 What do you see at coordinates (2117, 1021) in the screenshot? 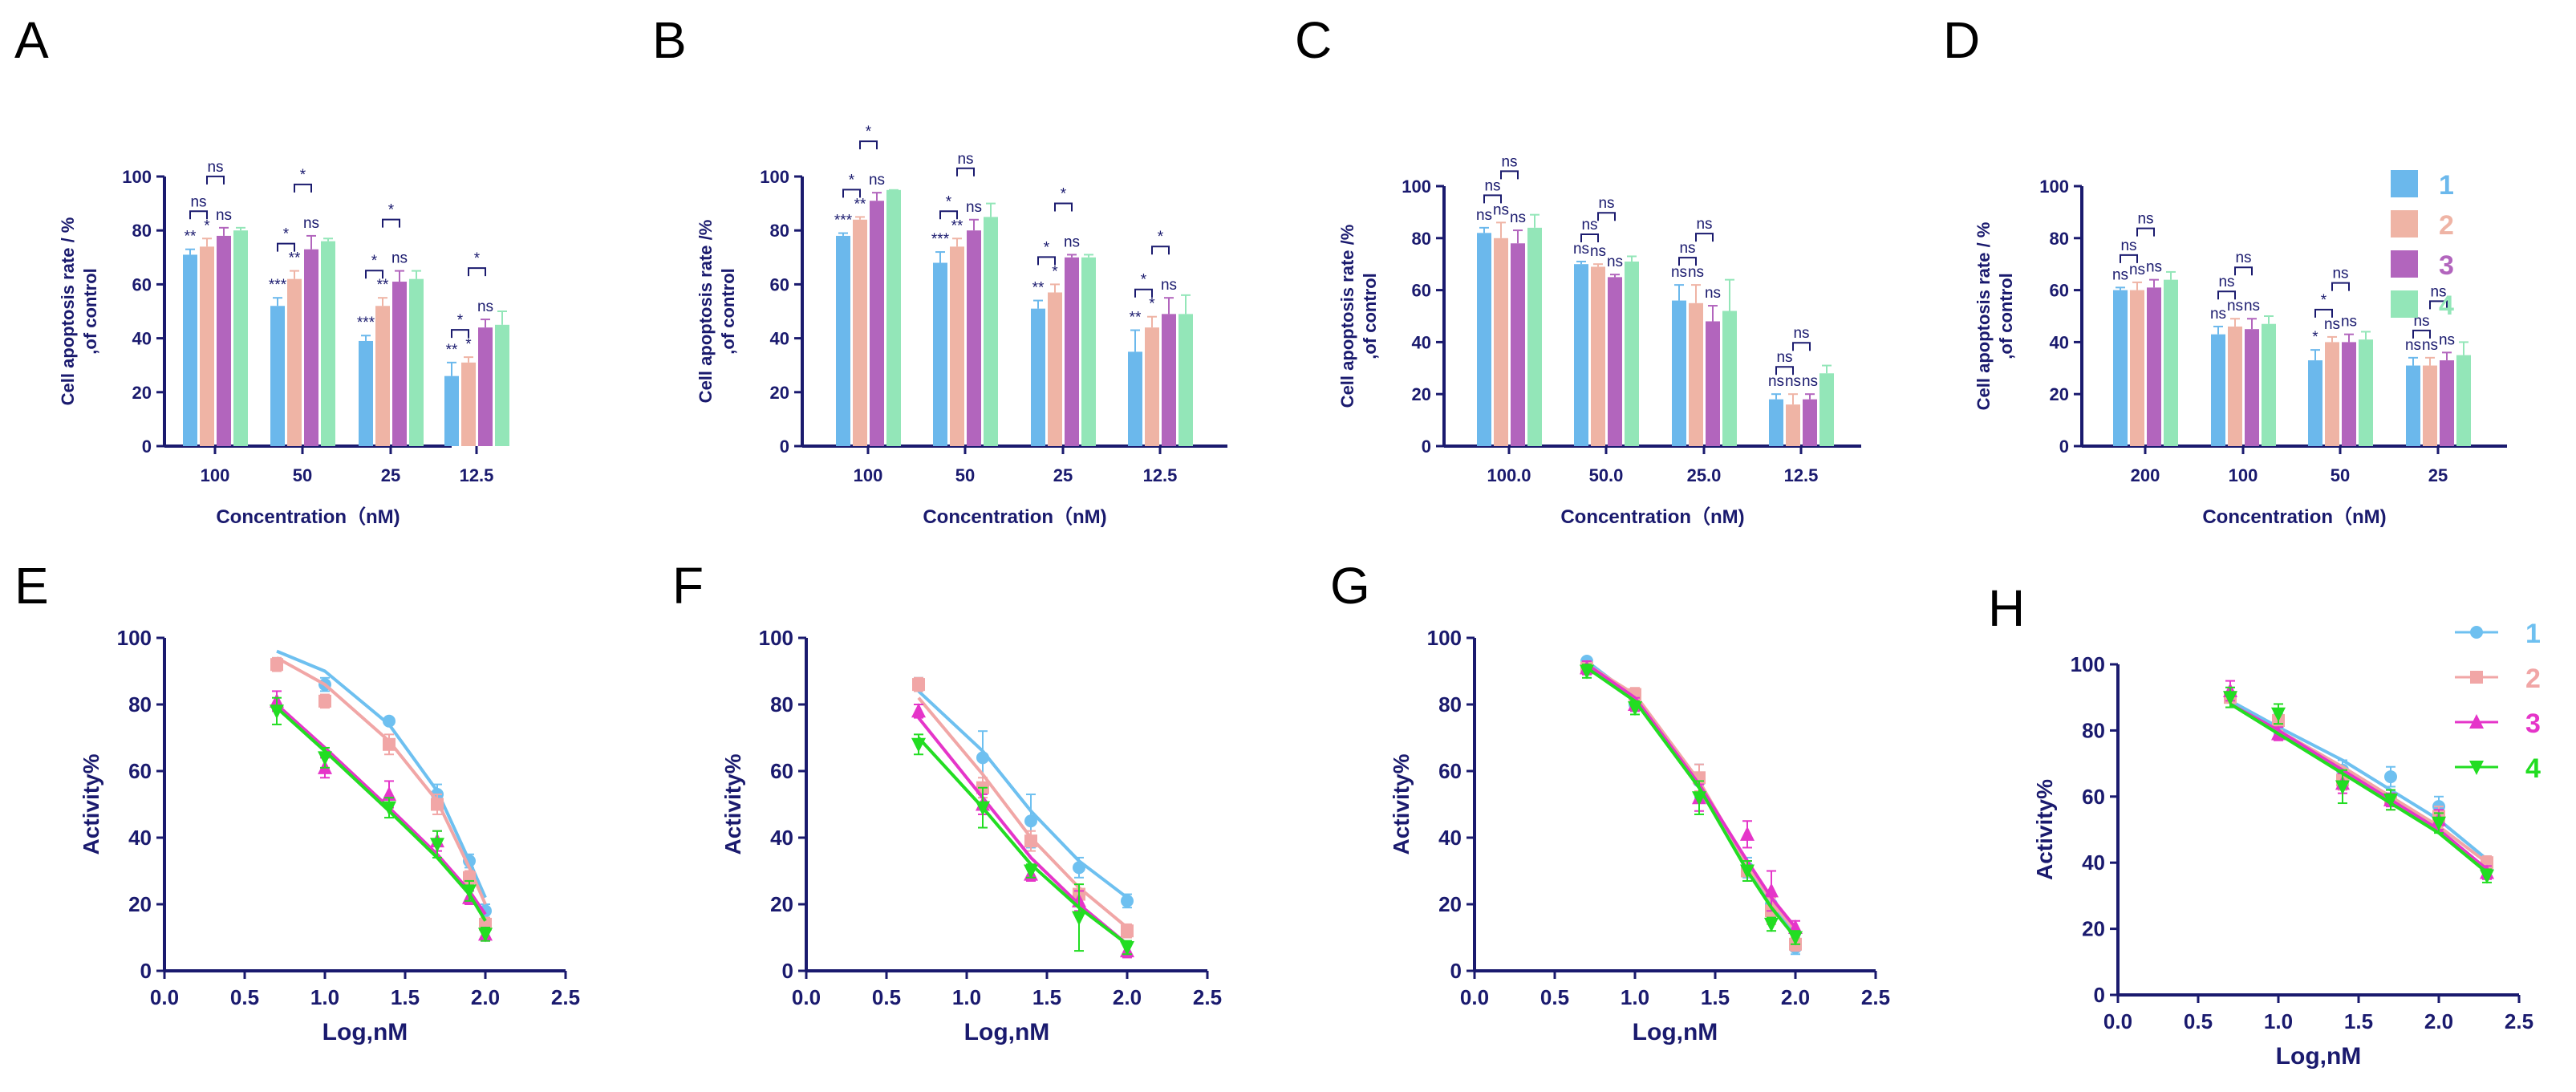
I see `x-tick-label: 0.0` at bounding box center [2117, 1021].